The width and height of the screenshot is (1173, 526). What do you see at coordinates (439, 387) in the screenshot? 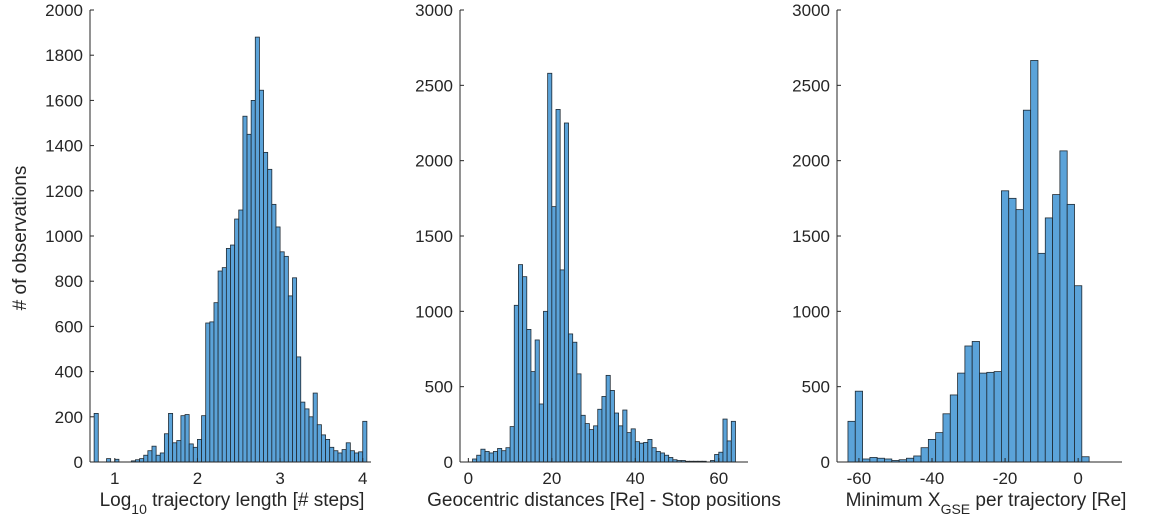
I see `panel2-y-tick-label: 500` at bounding box center [439, 387].